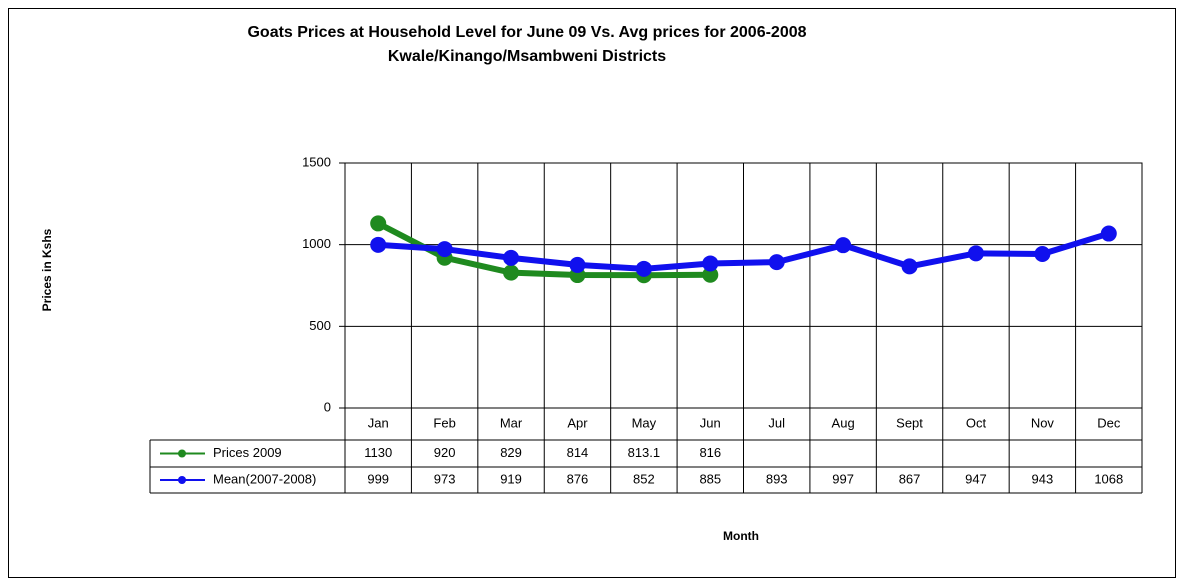 Image resolution: width=1184 pixels, height=586 pixels. What do you see at coordinates (1108, 478) in the screenshot?
I see `table-value: 1068` at bounding box center [1108, 478].